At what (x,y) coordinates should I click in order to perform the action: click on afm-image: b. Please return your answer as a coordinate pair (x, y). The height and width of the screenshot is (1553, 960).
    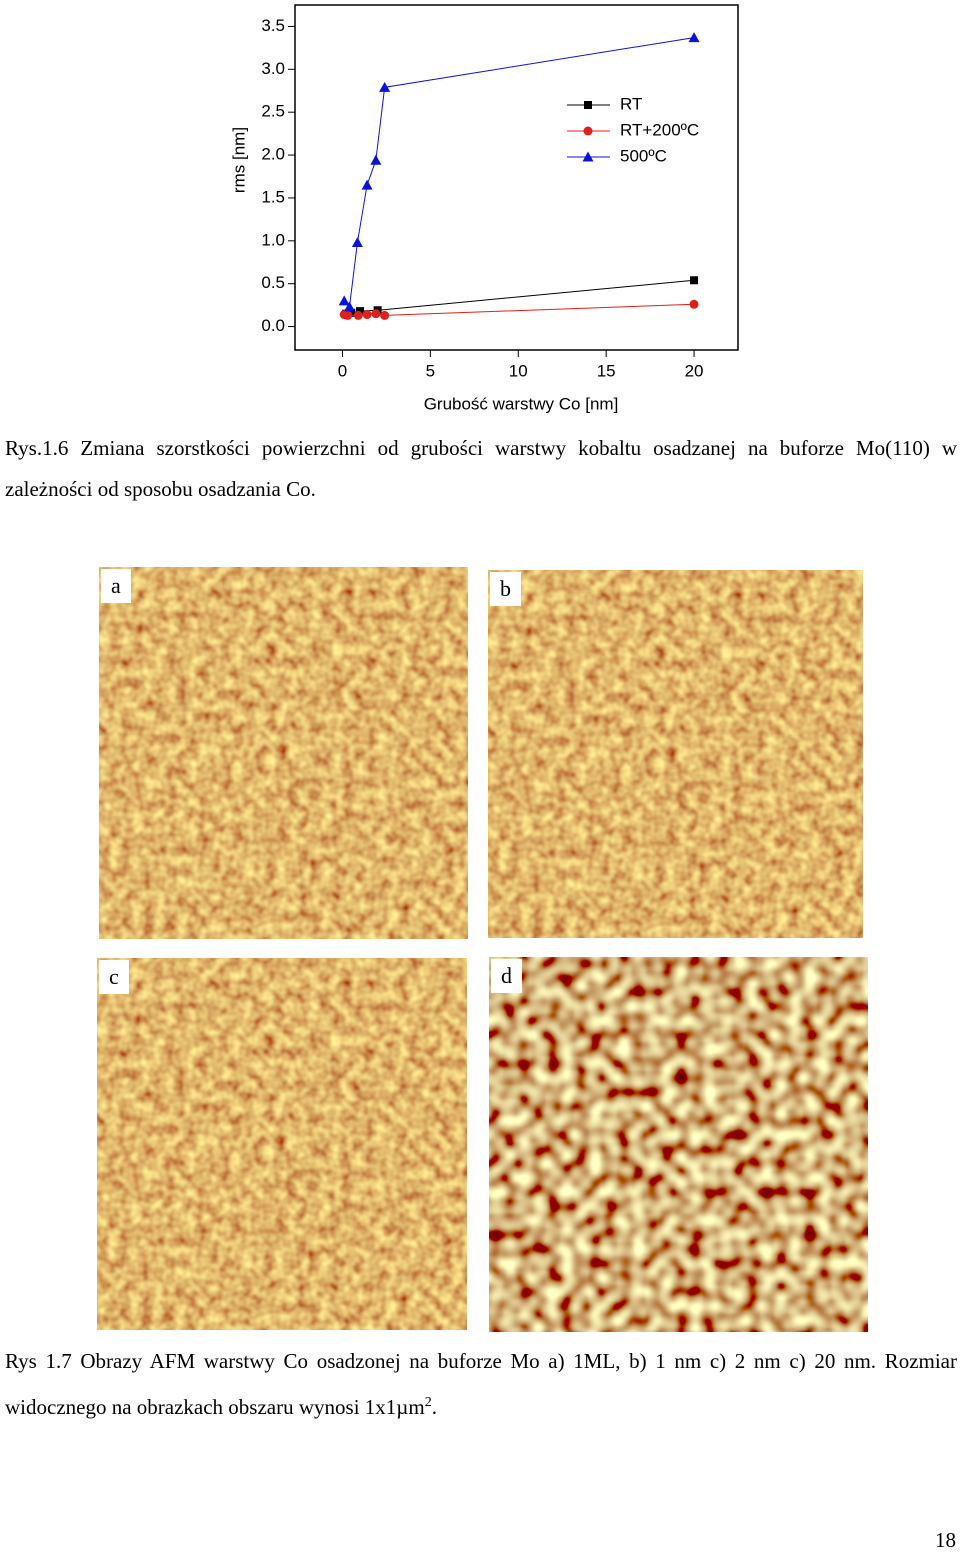
    Looking at the image, I should click on (675, 754).